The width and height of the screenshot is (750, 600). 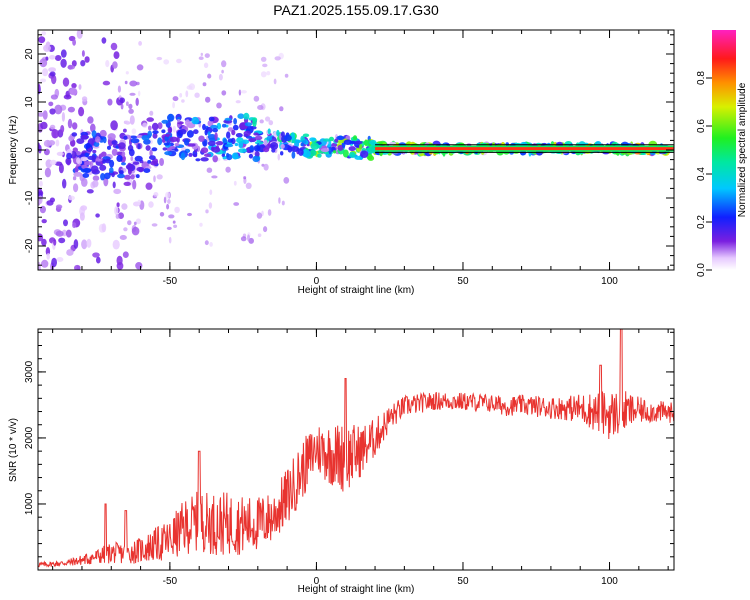 What do you see at coordinates (29, 150) in the screenshot?
I see `y-tick-label: 0` at bounding box center [29, 150].